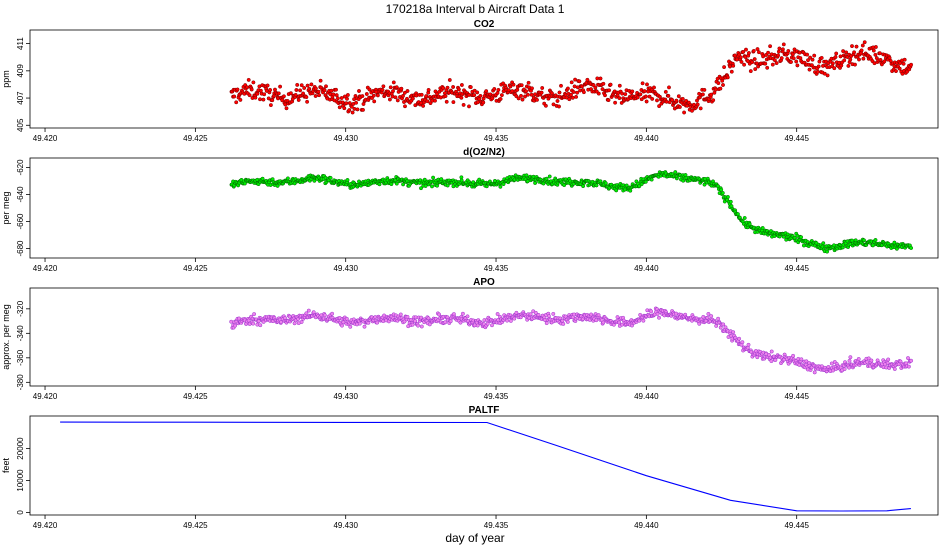 The image size is (950, 550). What do you see at coordinates (571, 212) in the screenshot?
I see `data-layer` at bounding box center [571, 212].